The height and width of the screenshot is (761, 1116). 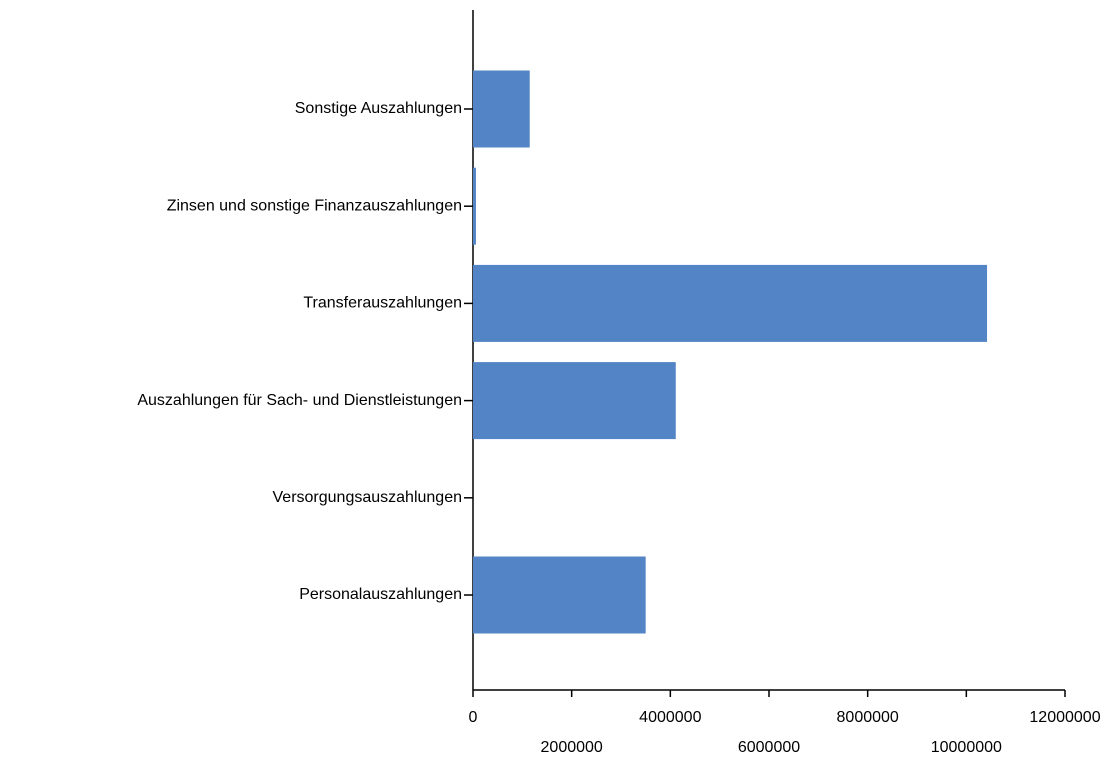 What do you see at coordinates (572, 747) in the screenshot?
I see `x-tick-label: 2000000` at bounding box center [572, 747].